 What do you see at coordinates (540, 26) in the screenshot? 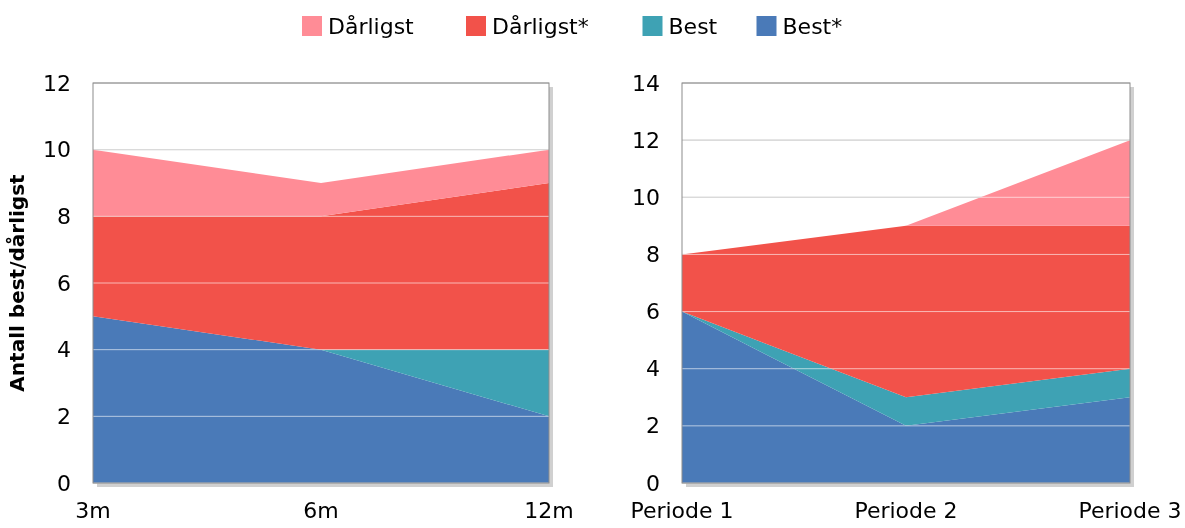
I see `legend-label: Dårligst*` at bounding box center [540, 26].